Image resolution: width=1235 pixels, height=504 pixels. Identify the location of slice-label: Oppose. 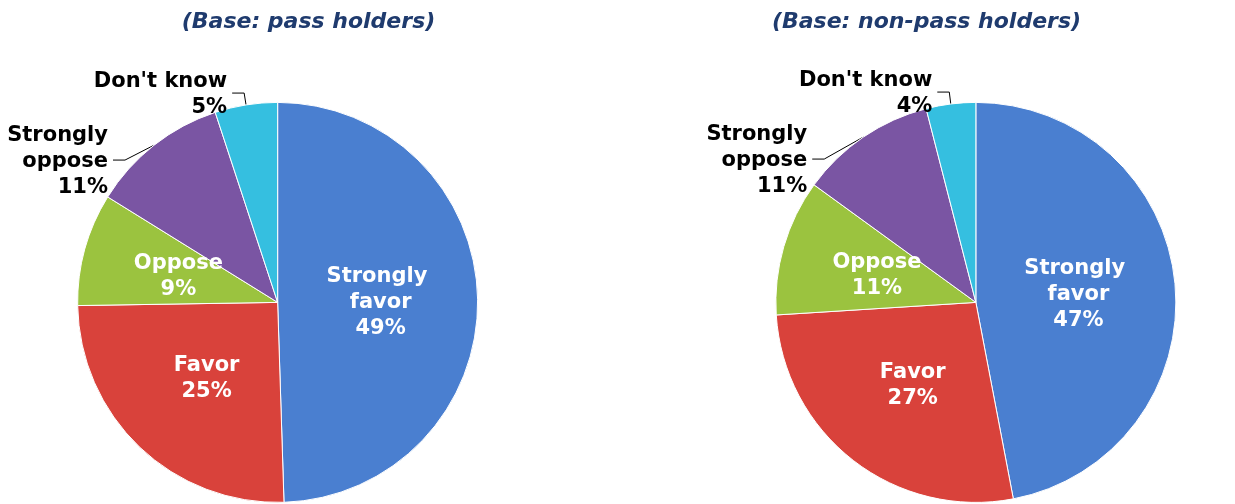
(877, 260).